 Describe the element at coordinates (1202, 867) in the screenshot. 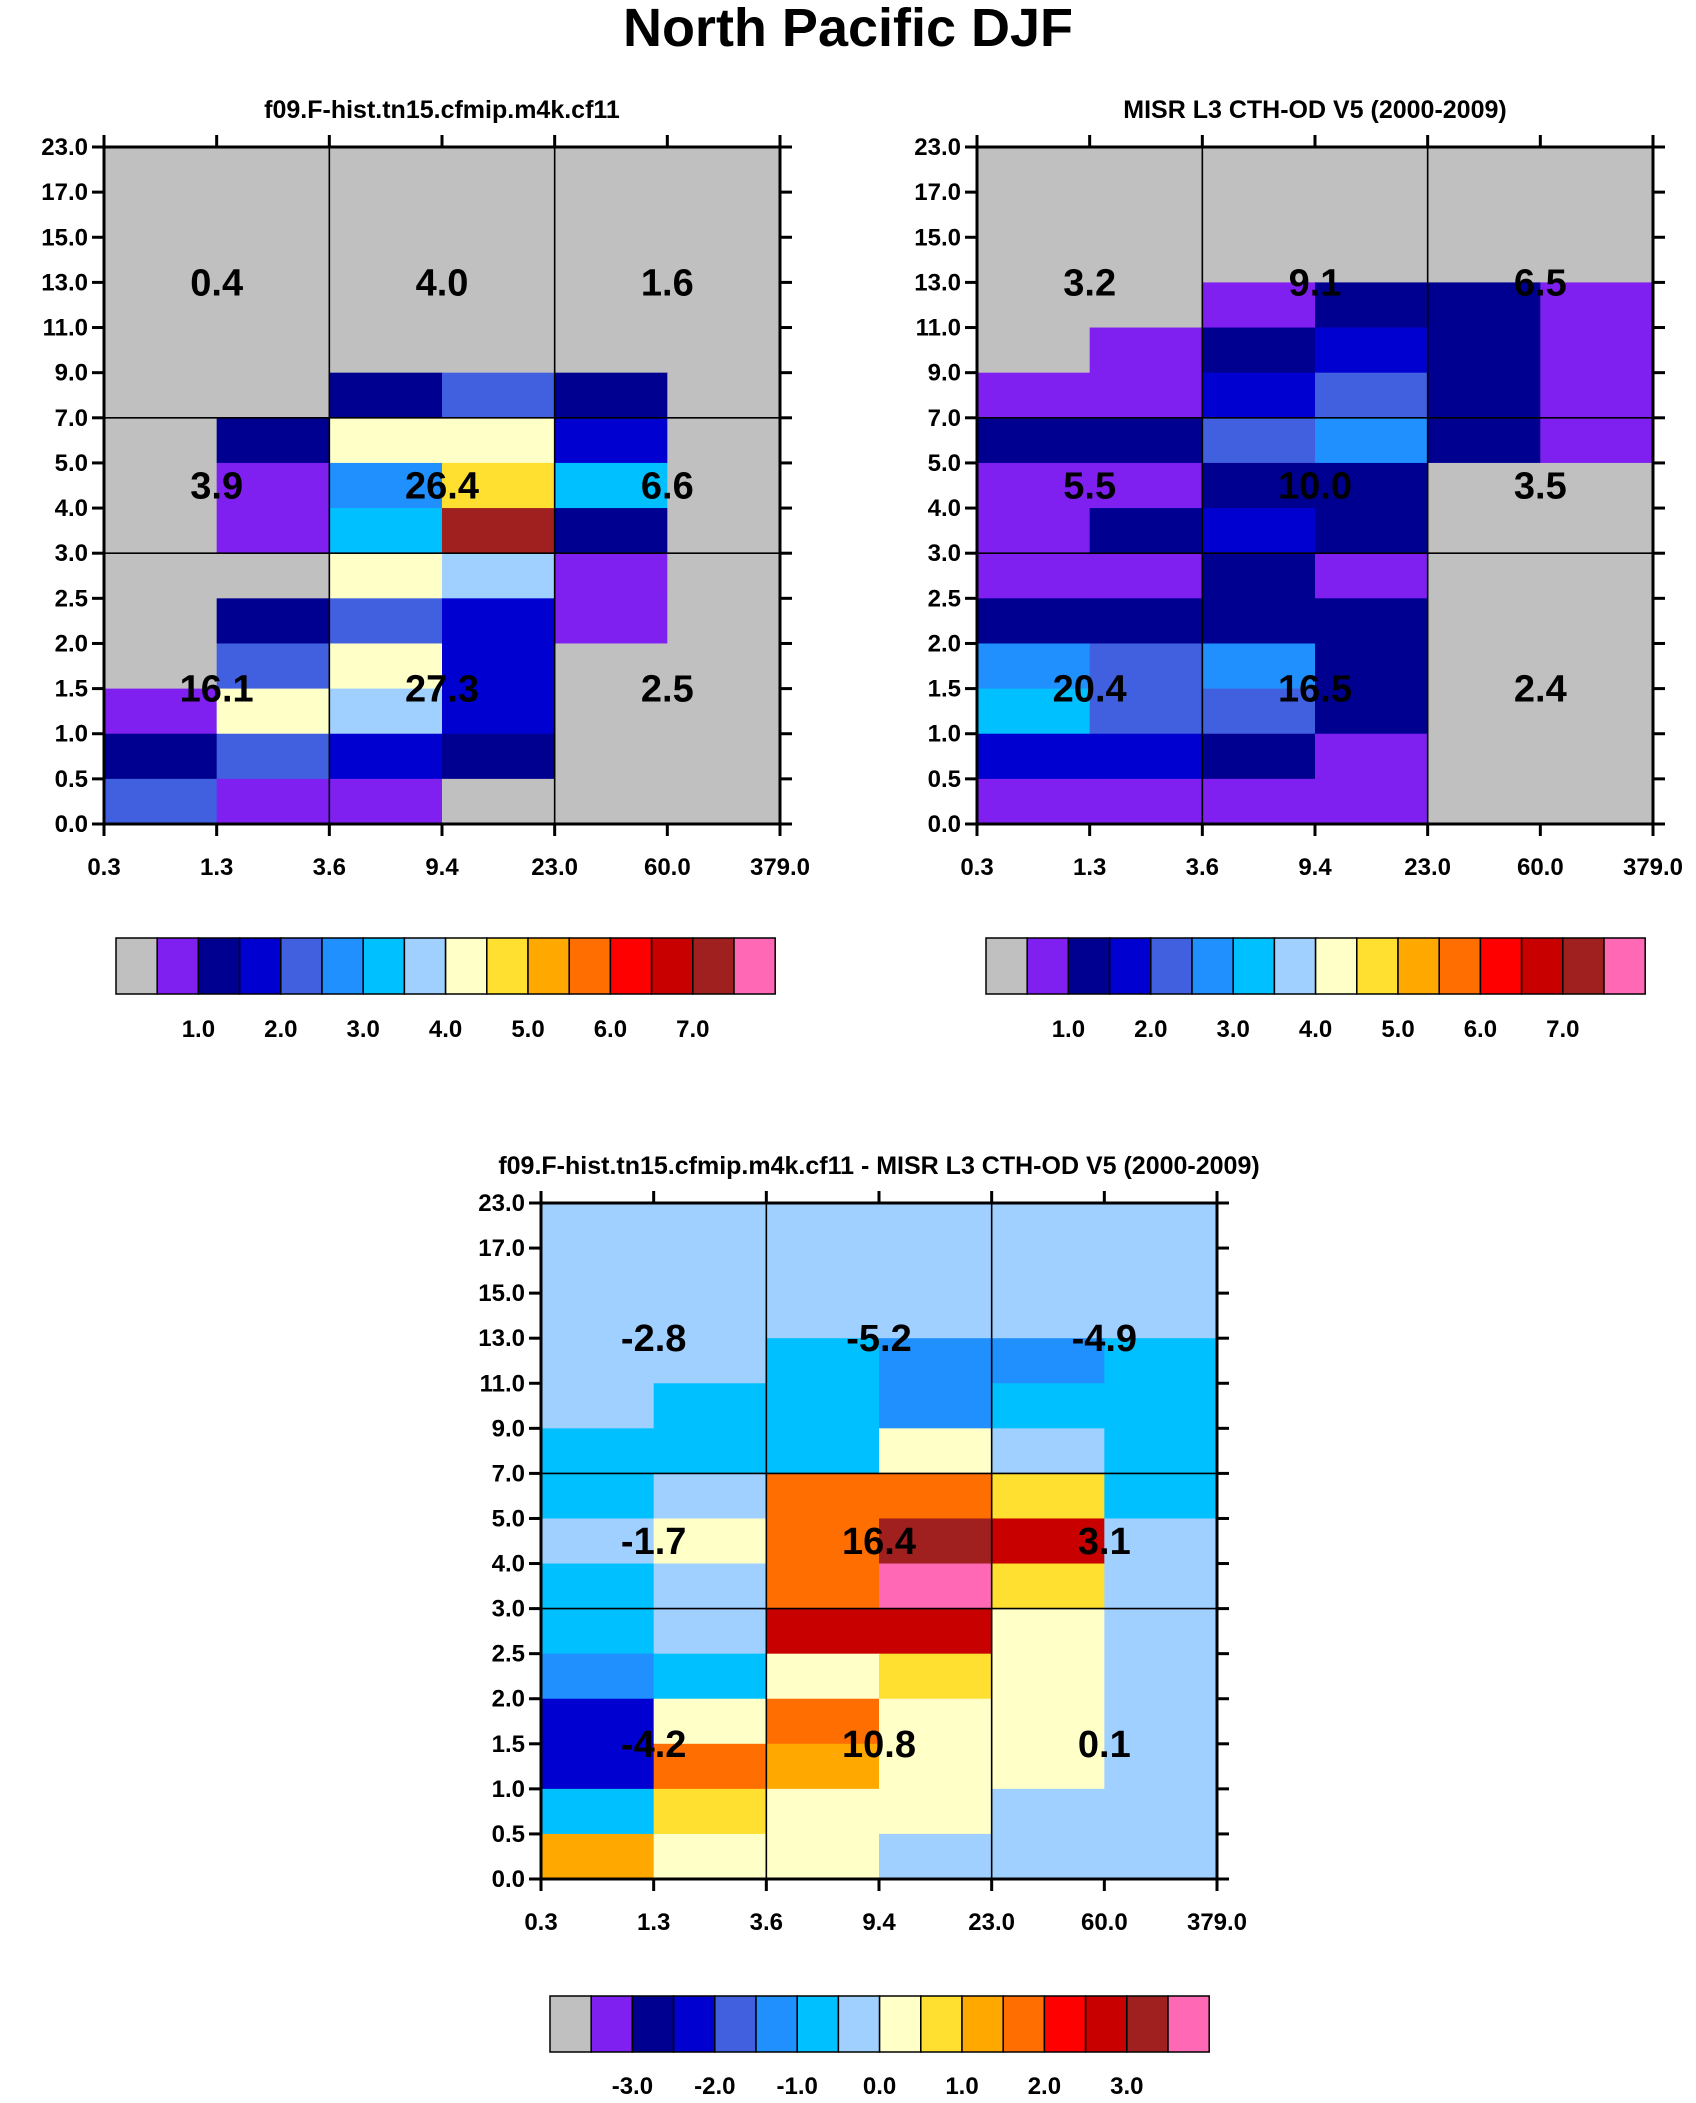

I see `x-tick-label: 3.6` at that location.